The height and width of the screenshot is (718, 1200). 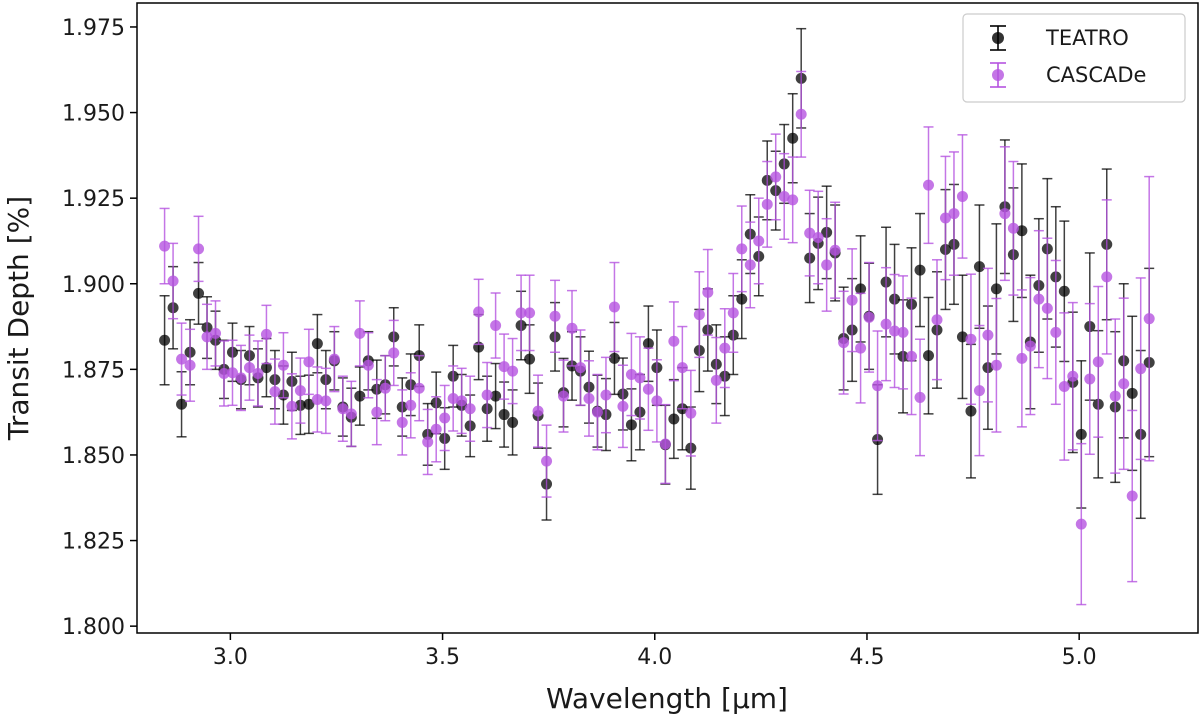 I want to click on y-tick-label: 1.925, so click(x=93, y=199).